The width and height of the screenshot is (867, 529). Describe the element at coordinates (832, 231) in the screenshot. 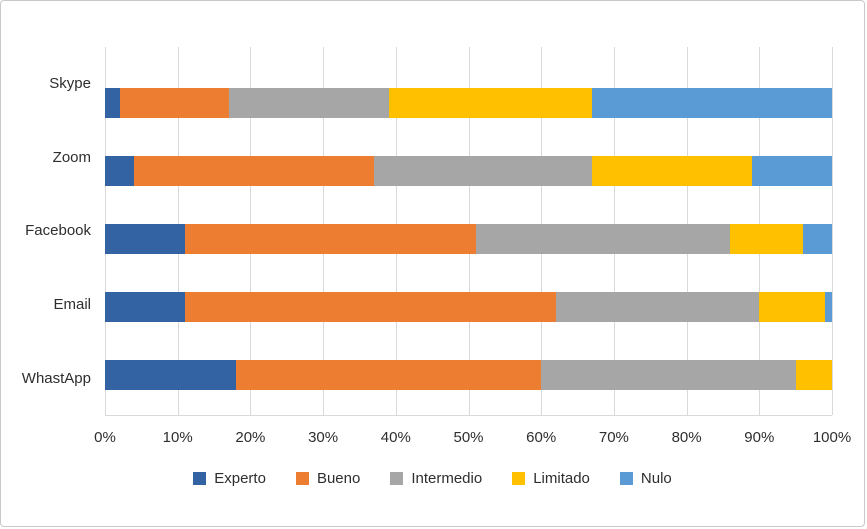

I see `gridline` at that location.